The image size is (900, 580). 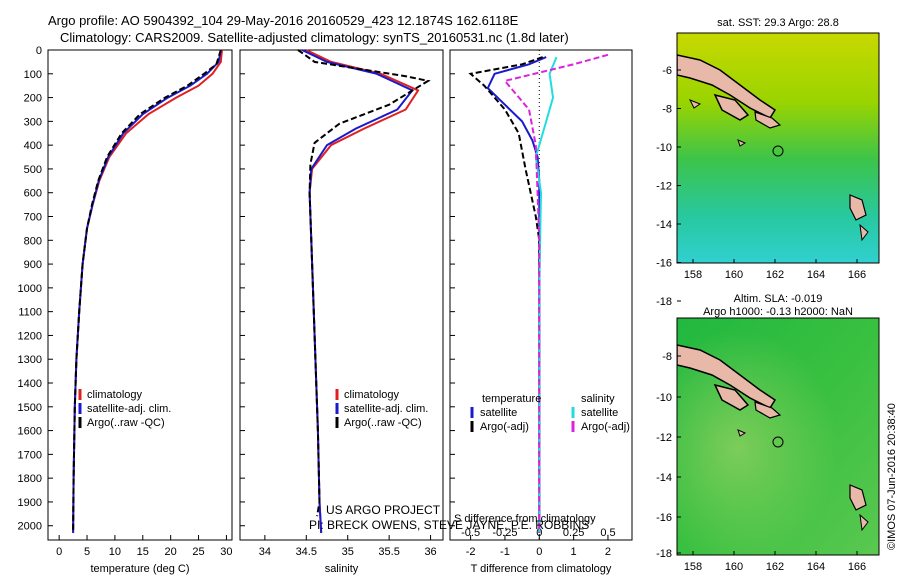 What do you see at coordinates (511, 399) in the screenshot?
I see `legend-title-temperature: temperature` at bounding box center [511, 399].